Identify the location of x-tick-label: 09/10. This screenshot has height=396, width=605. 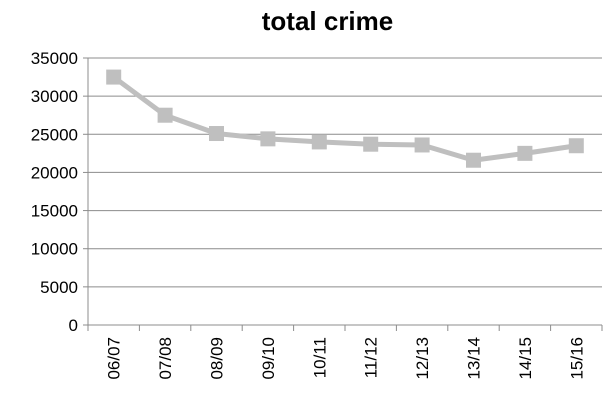
(268, 358).